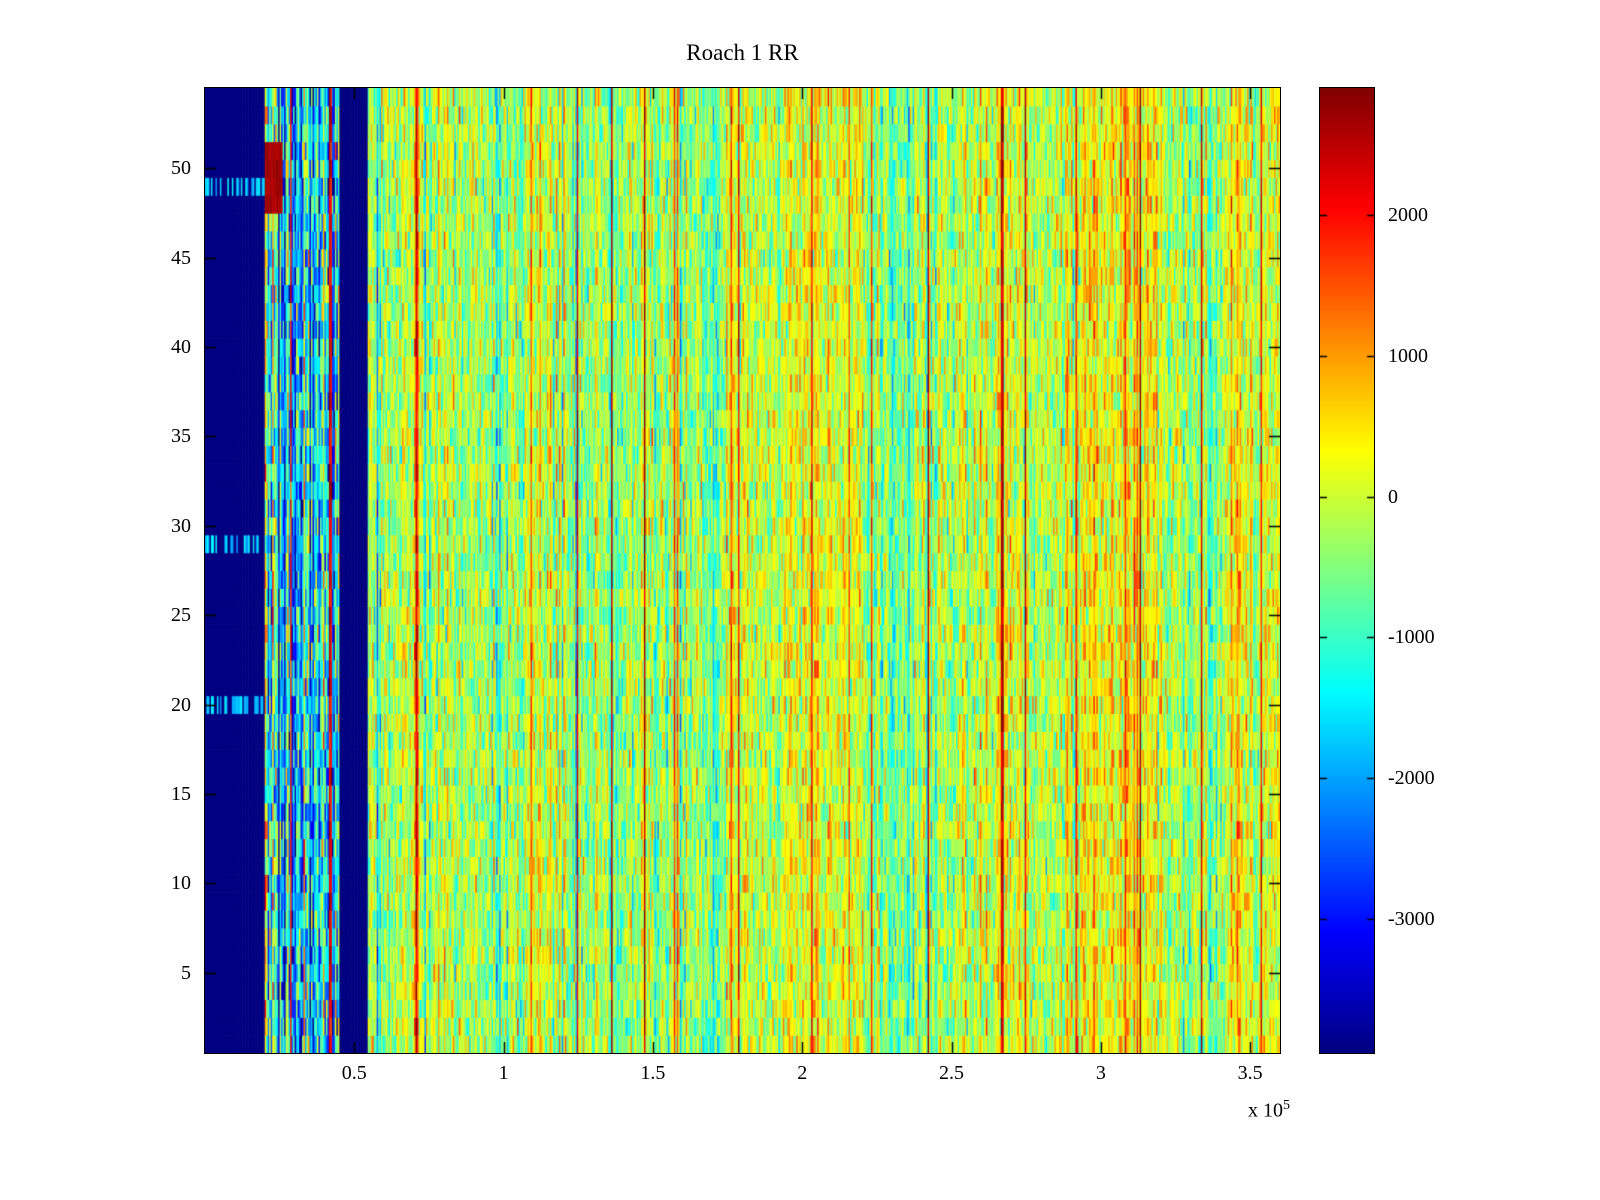  I want to click on x-axis-tick-label: 2, so click(802, 1073).